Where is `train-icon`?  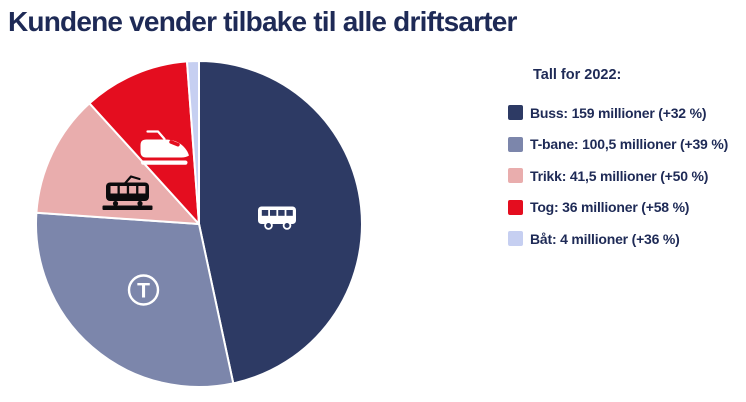 train-icon is located at coordinates (164, 147).